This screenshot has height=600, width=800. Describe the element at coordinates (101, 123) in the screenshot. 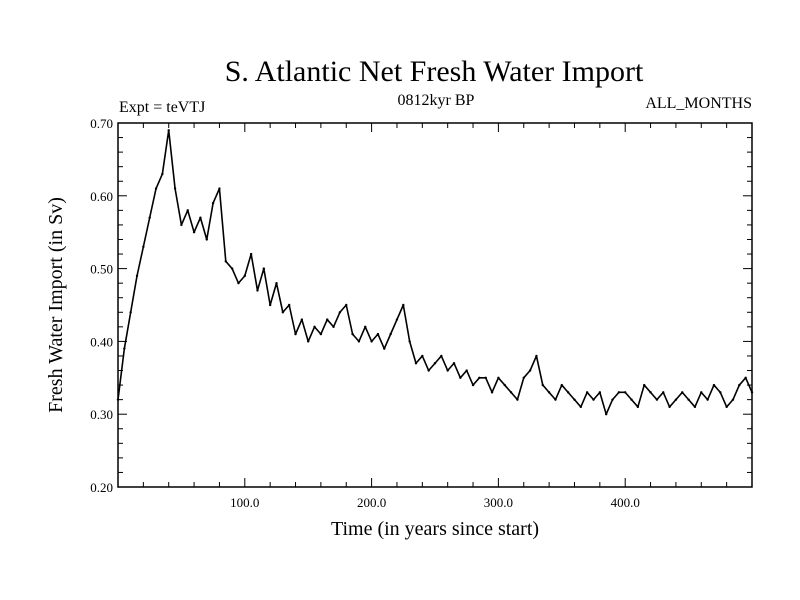

I see `y-tick-label: 0.70` at that location.